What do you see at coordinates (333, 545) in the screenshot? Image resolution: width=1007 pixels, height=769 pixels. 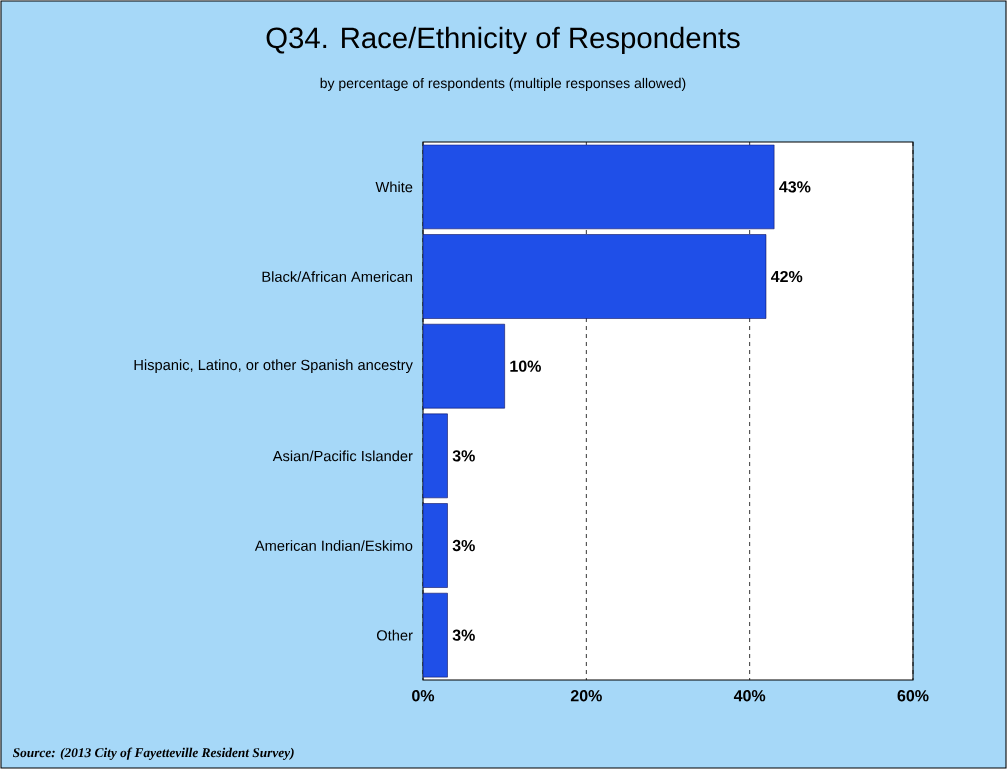 I see `y-tick-label: American Indian/Eskimo` at bounding box center [333, 545].